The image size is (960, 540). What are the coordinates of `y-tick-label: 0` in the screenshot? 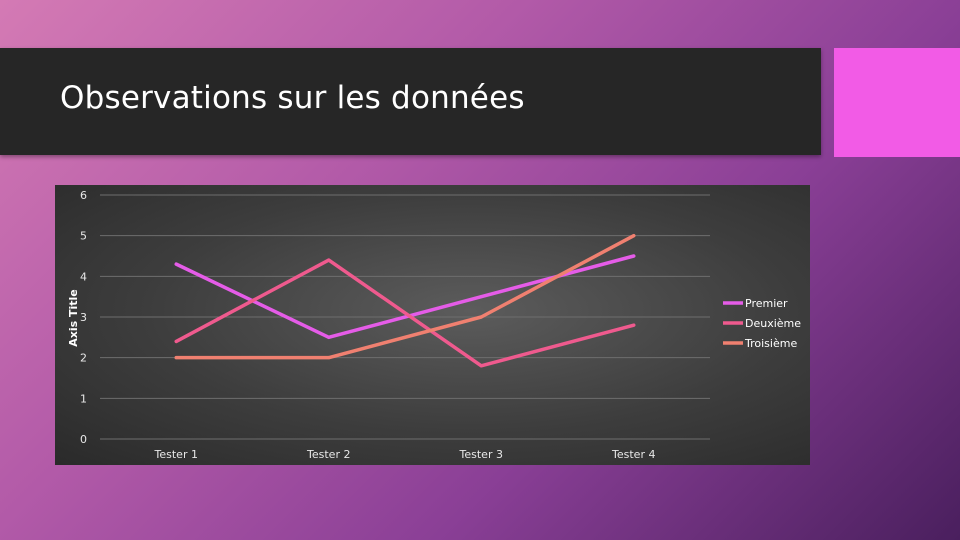 It's located at (83, 439).